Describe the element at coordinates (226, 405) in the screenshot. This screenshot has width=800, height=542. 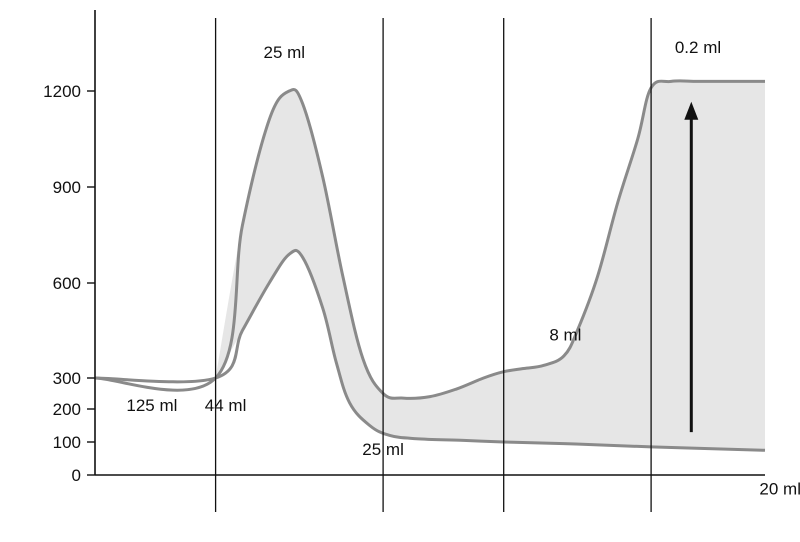
I see `annotation-2: 44 ml` at that location.